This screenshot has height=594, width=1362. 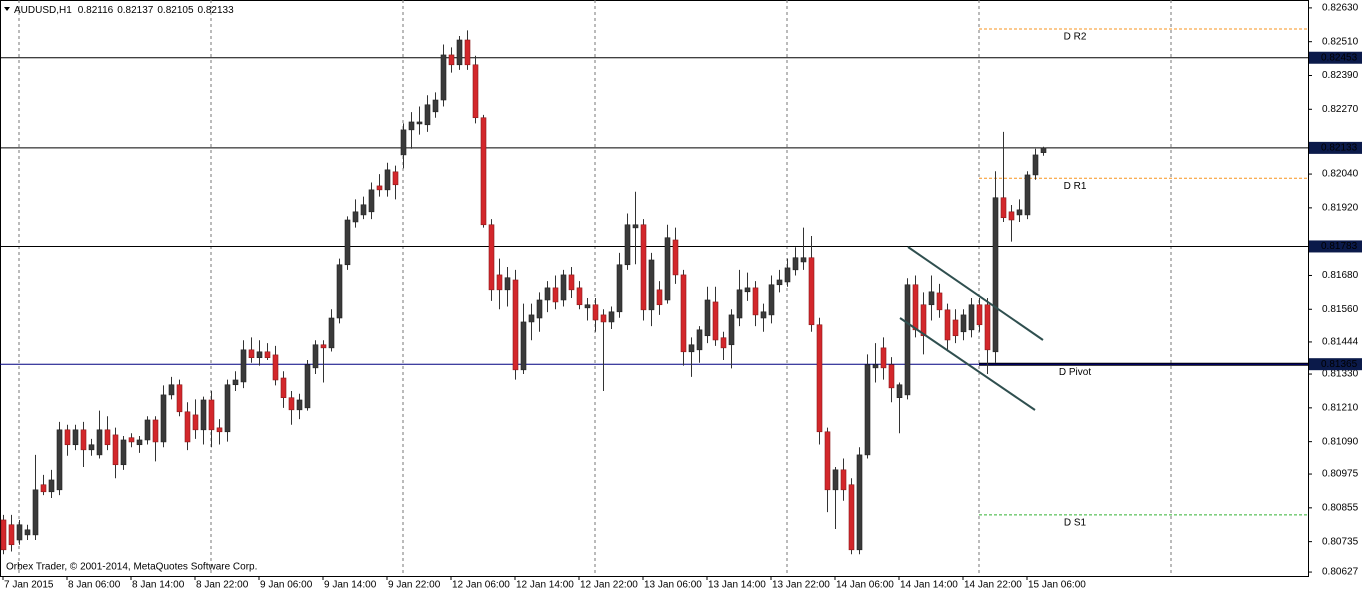 I want to click on price-label-box, so click(x=1335, y=364).